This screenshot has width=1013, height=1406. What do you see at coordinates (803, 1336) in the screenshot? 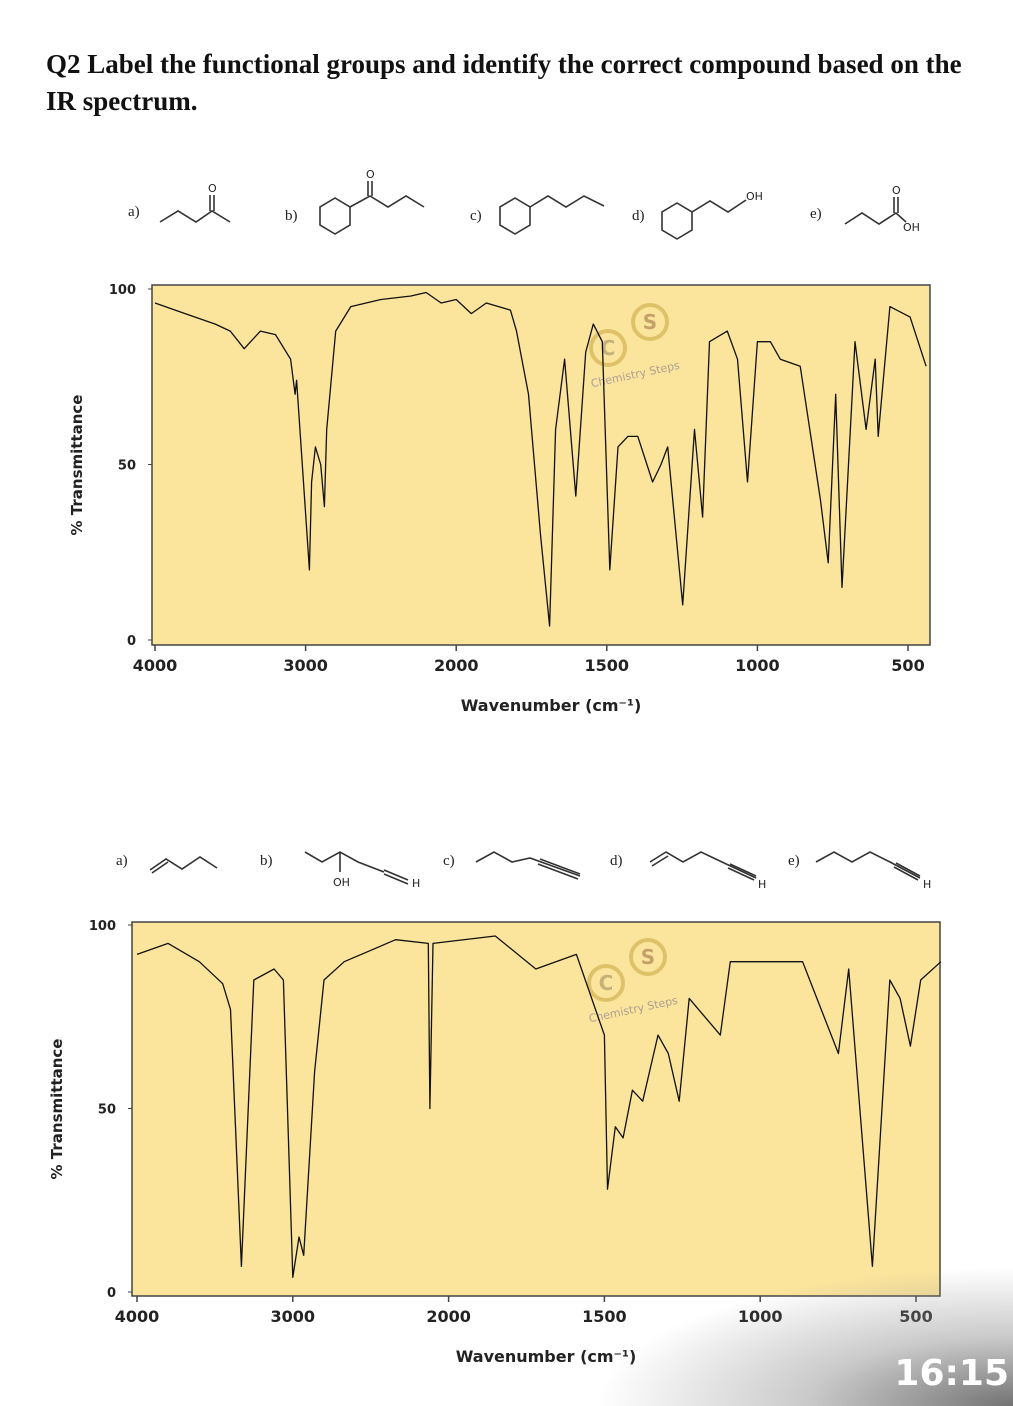
I see `screen-shade` at bounding box center [803, 1336].